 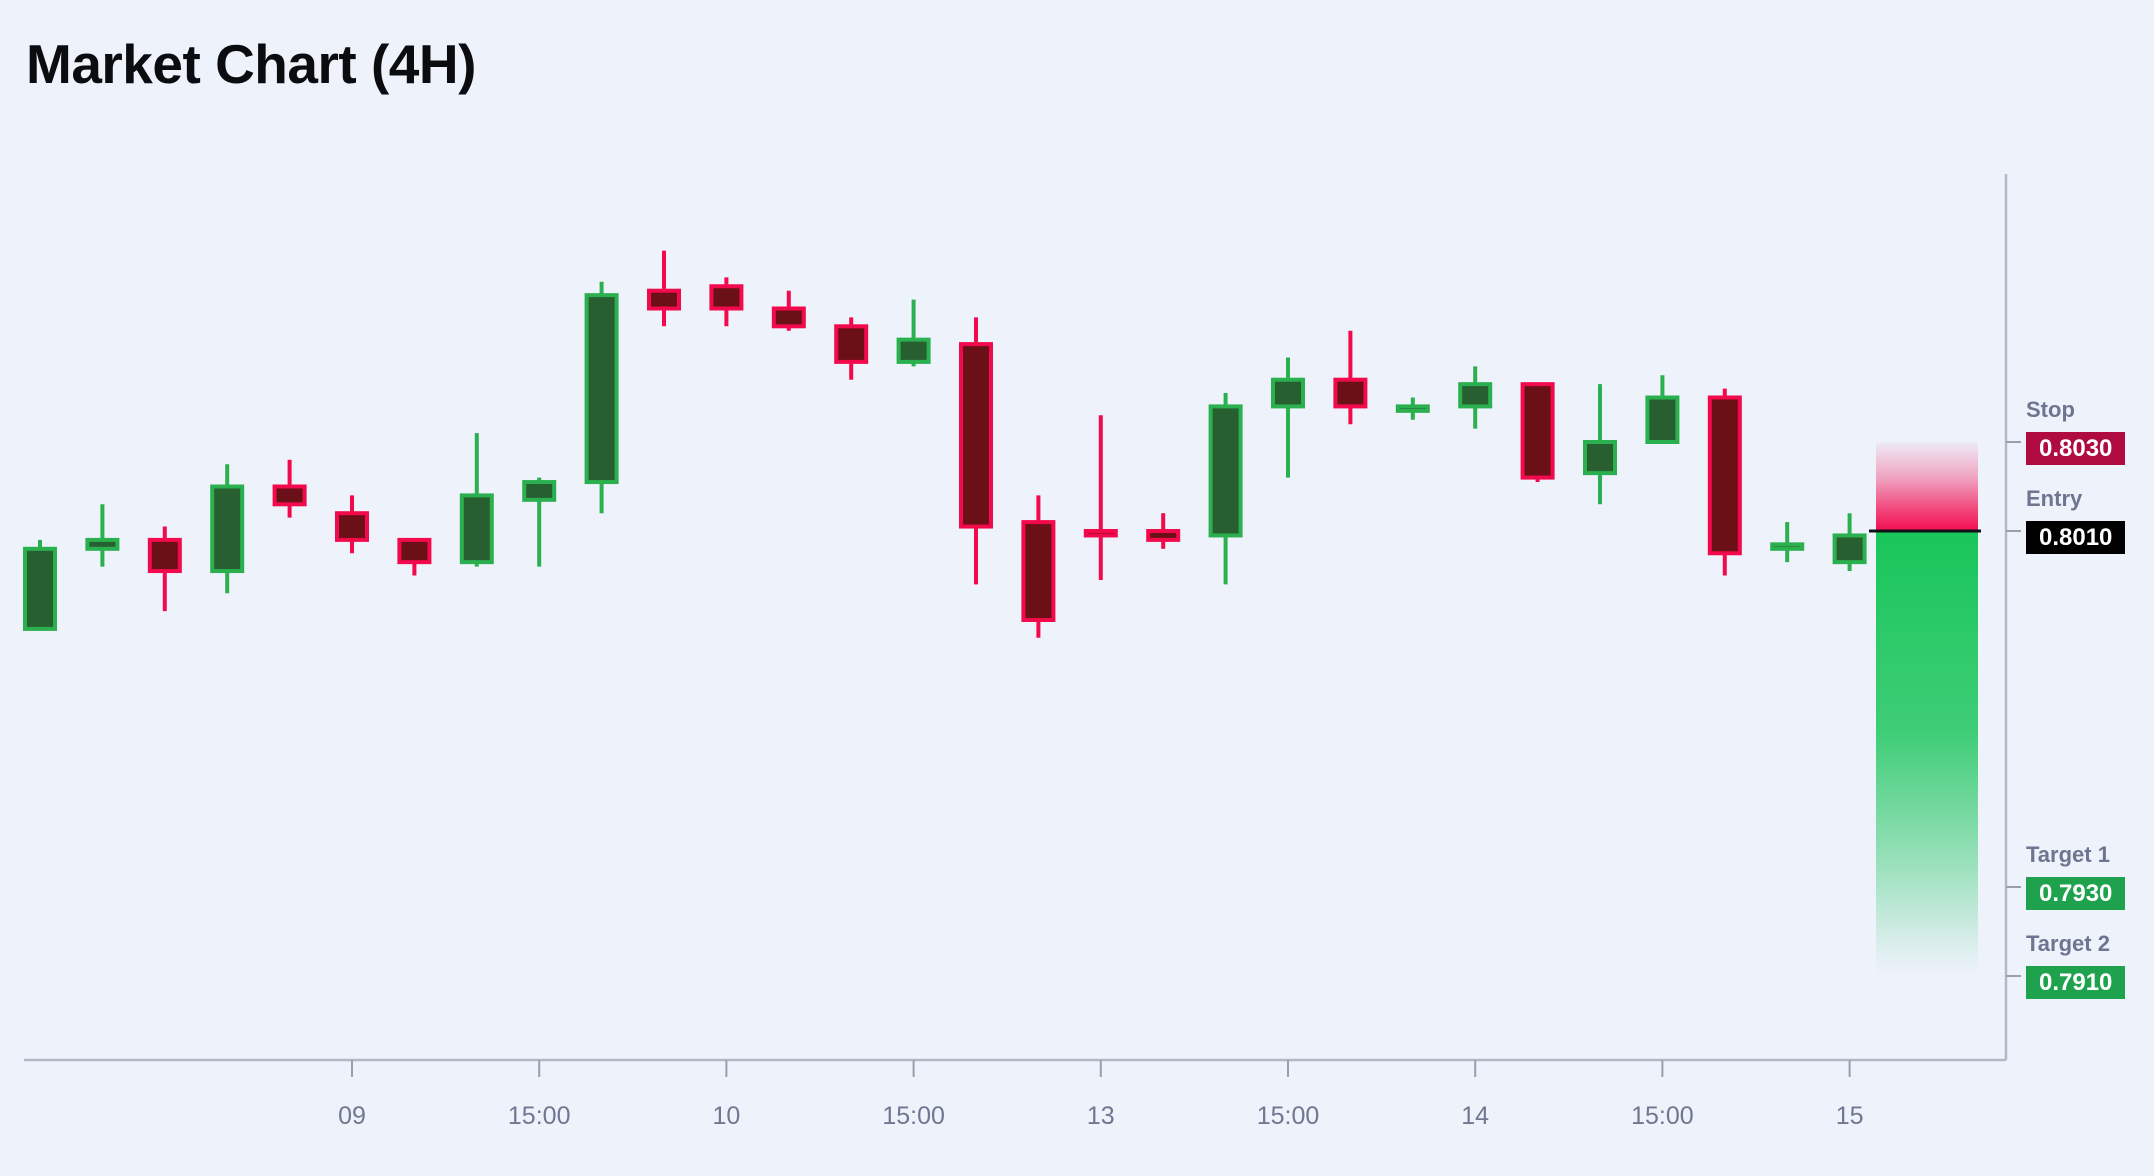 I want to click on target1-price-badge: 0.7930, so click(x=2076, y=893).